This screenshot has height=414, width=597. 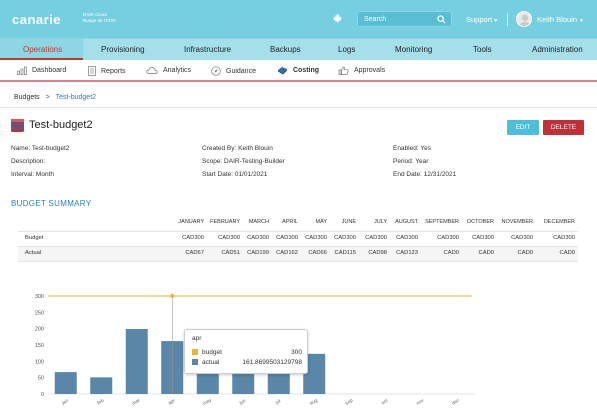 What do you see at coordinates (39, 362) in the screenshot?
I see `y-tick-label: 100` at bounding box center [39, 362].